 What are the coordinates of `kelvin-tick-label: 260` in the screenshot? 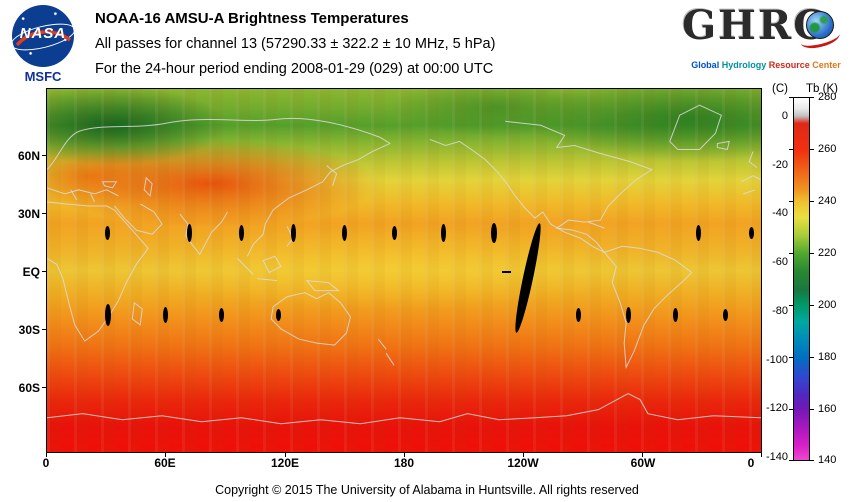 It's located at (827, 149).